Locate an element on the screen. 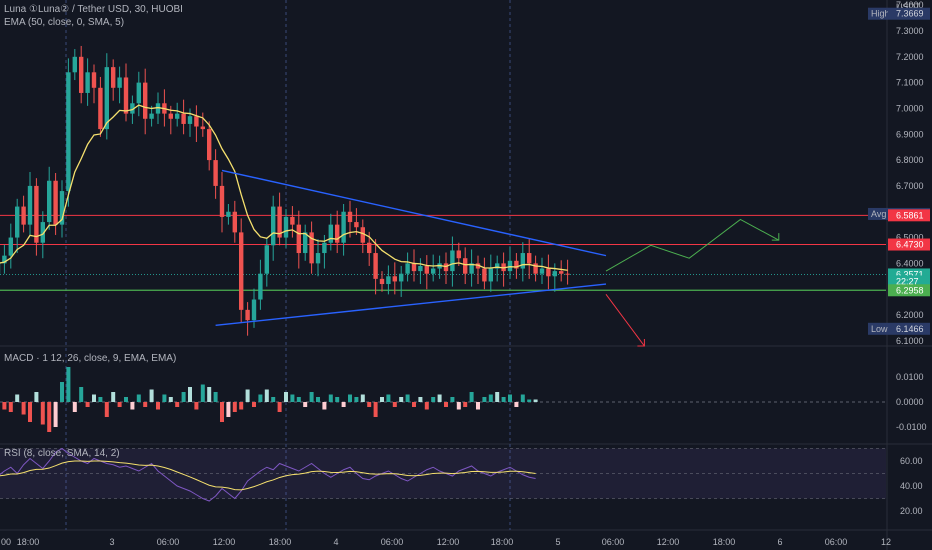 The height and width of the screenshot is (550, 932). macd-title: MACD · 1 12, 26, close, 9, EMA, EMA) is located at coordinates (90, 358).